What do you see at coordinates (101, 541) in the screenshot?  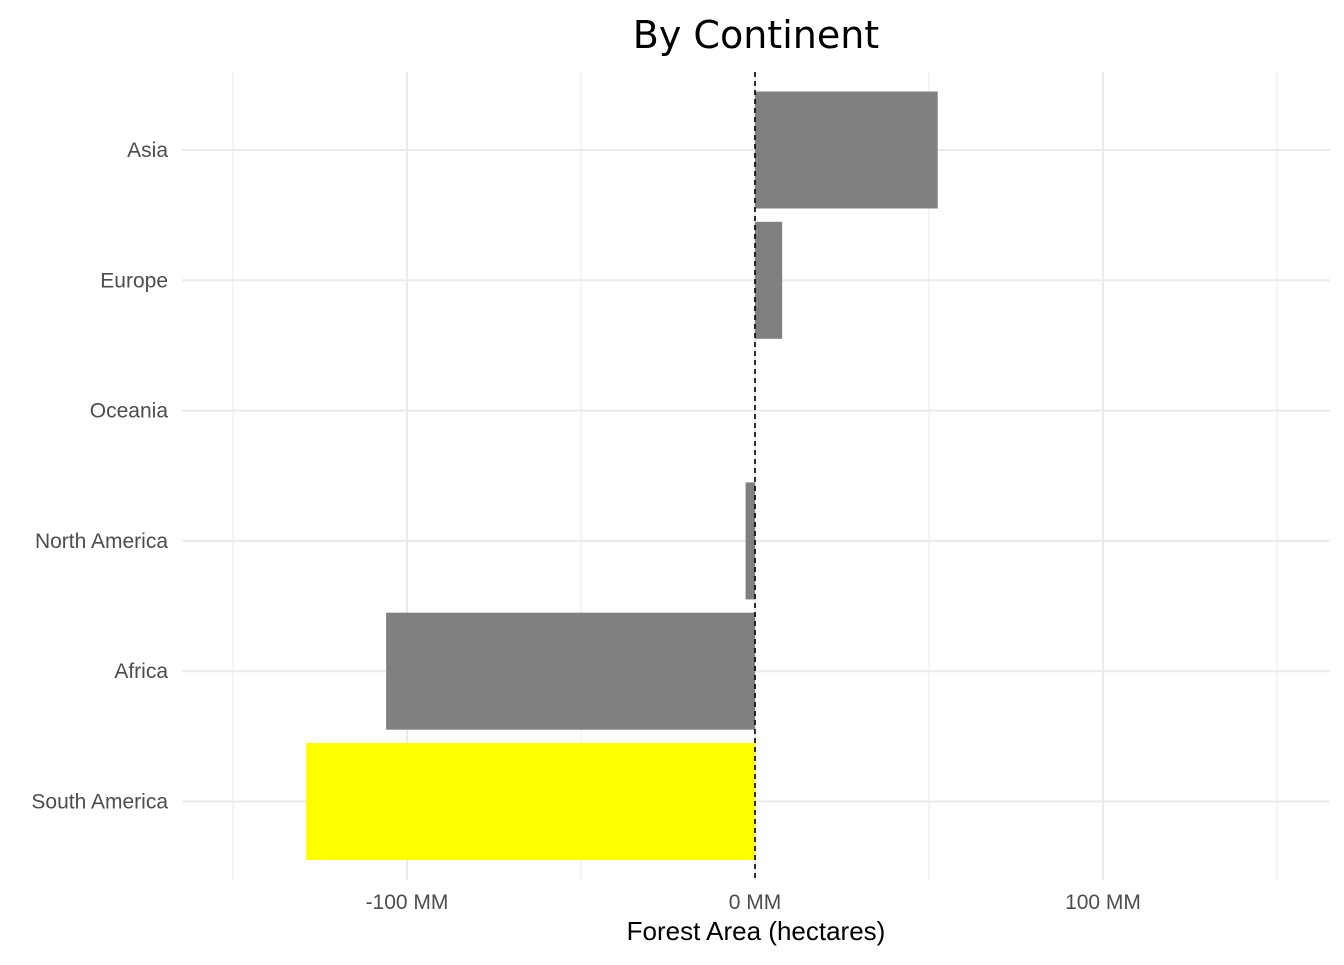 I see `y-tick-label: North America` at bounding box center [101, 541].